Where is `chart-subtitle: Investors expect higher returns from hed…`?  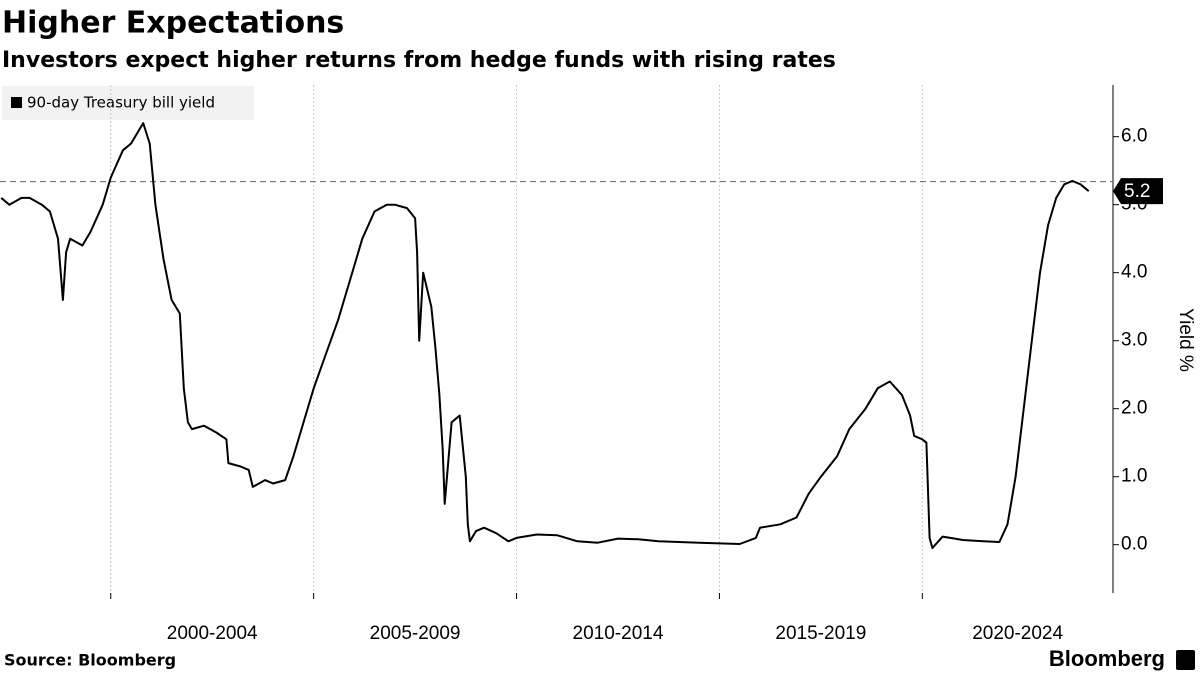
chart-subtitle: Investors expect higher returns from hed… is located at coordinates (419, 60).